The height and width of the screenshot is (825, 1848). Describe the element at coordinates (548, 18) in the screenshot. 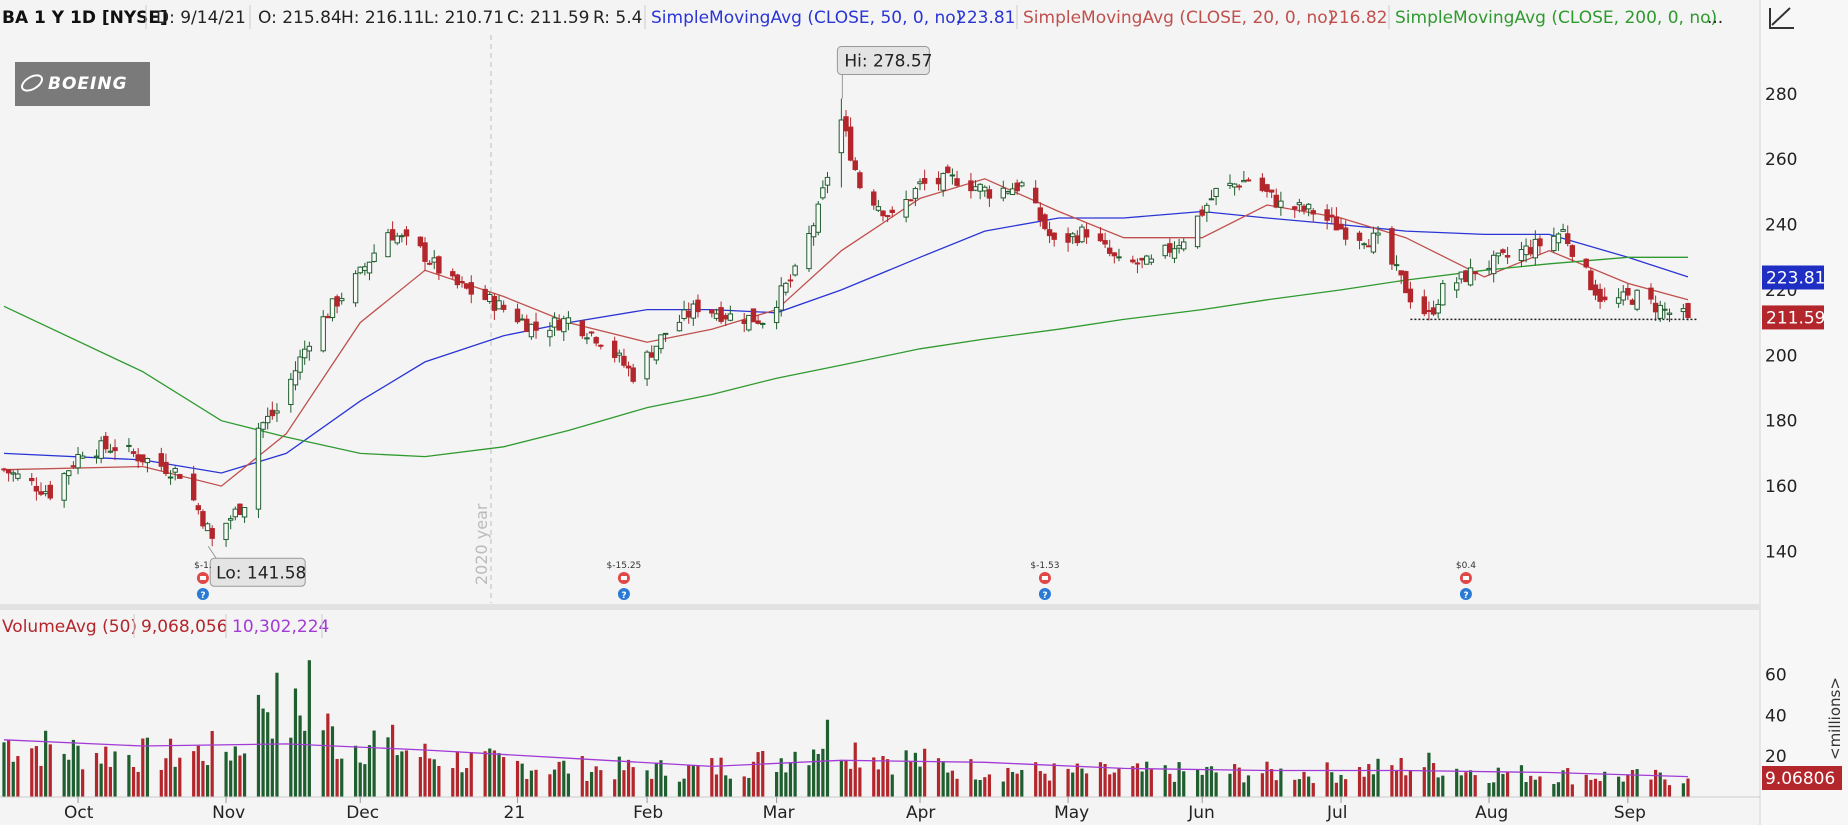

I see `close-readout: C: 211.59` at that location.